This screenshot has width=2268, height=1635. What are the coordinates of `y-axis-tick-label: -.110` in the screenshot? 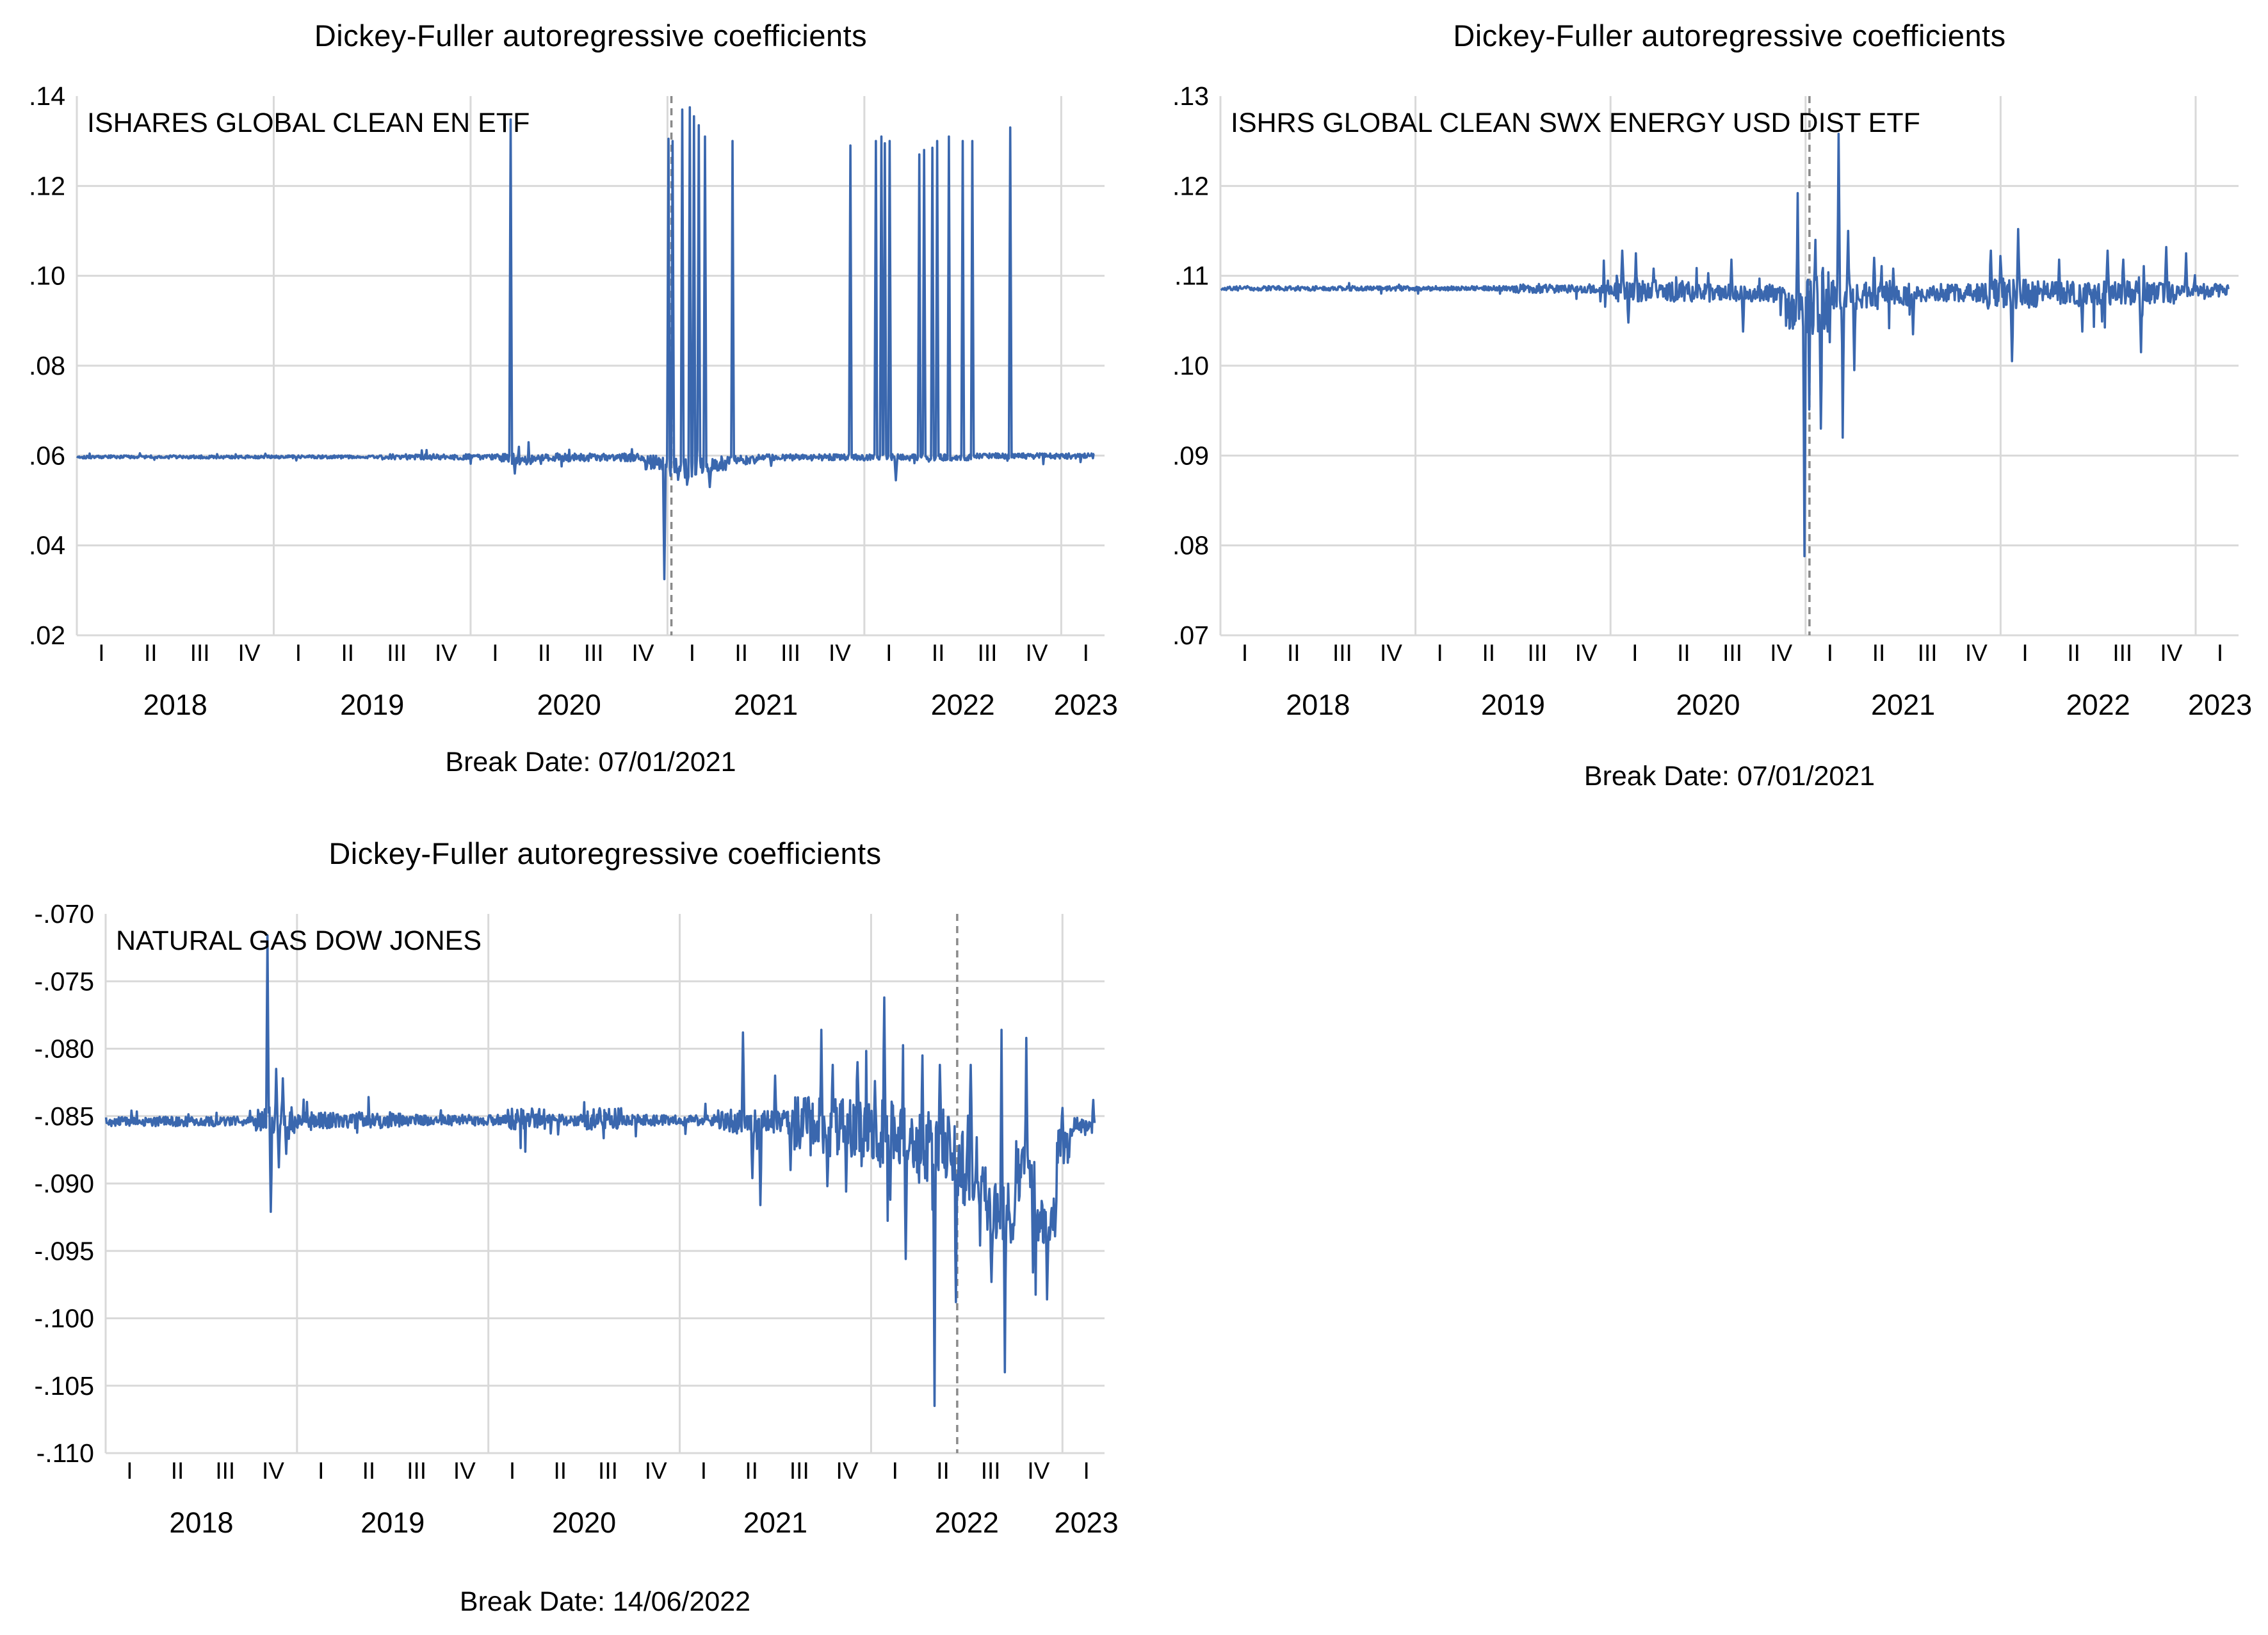 It's located at (65, 1453).